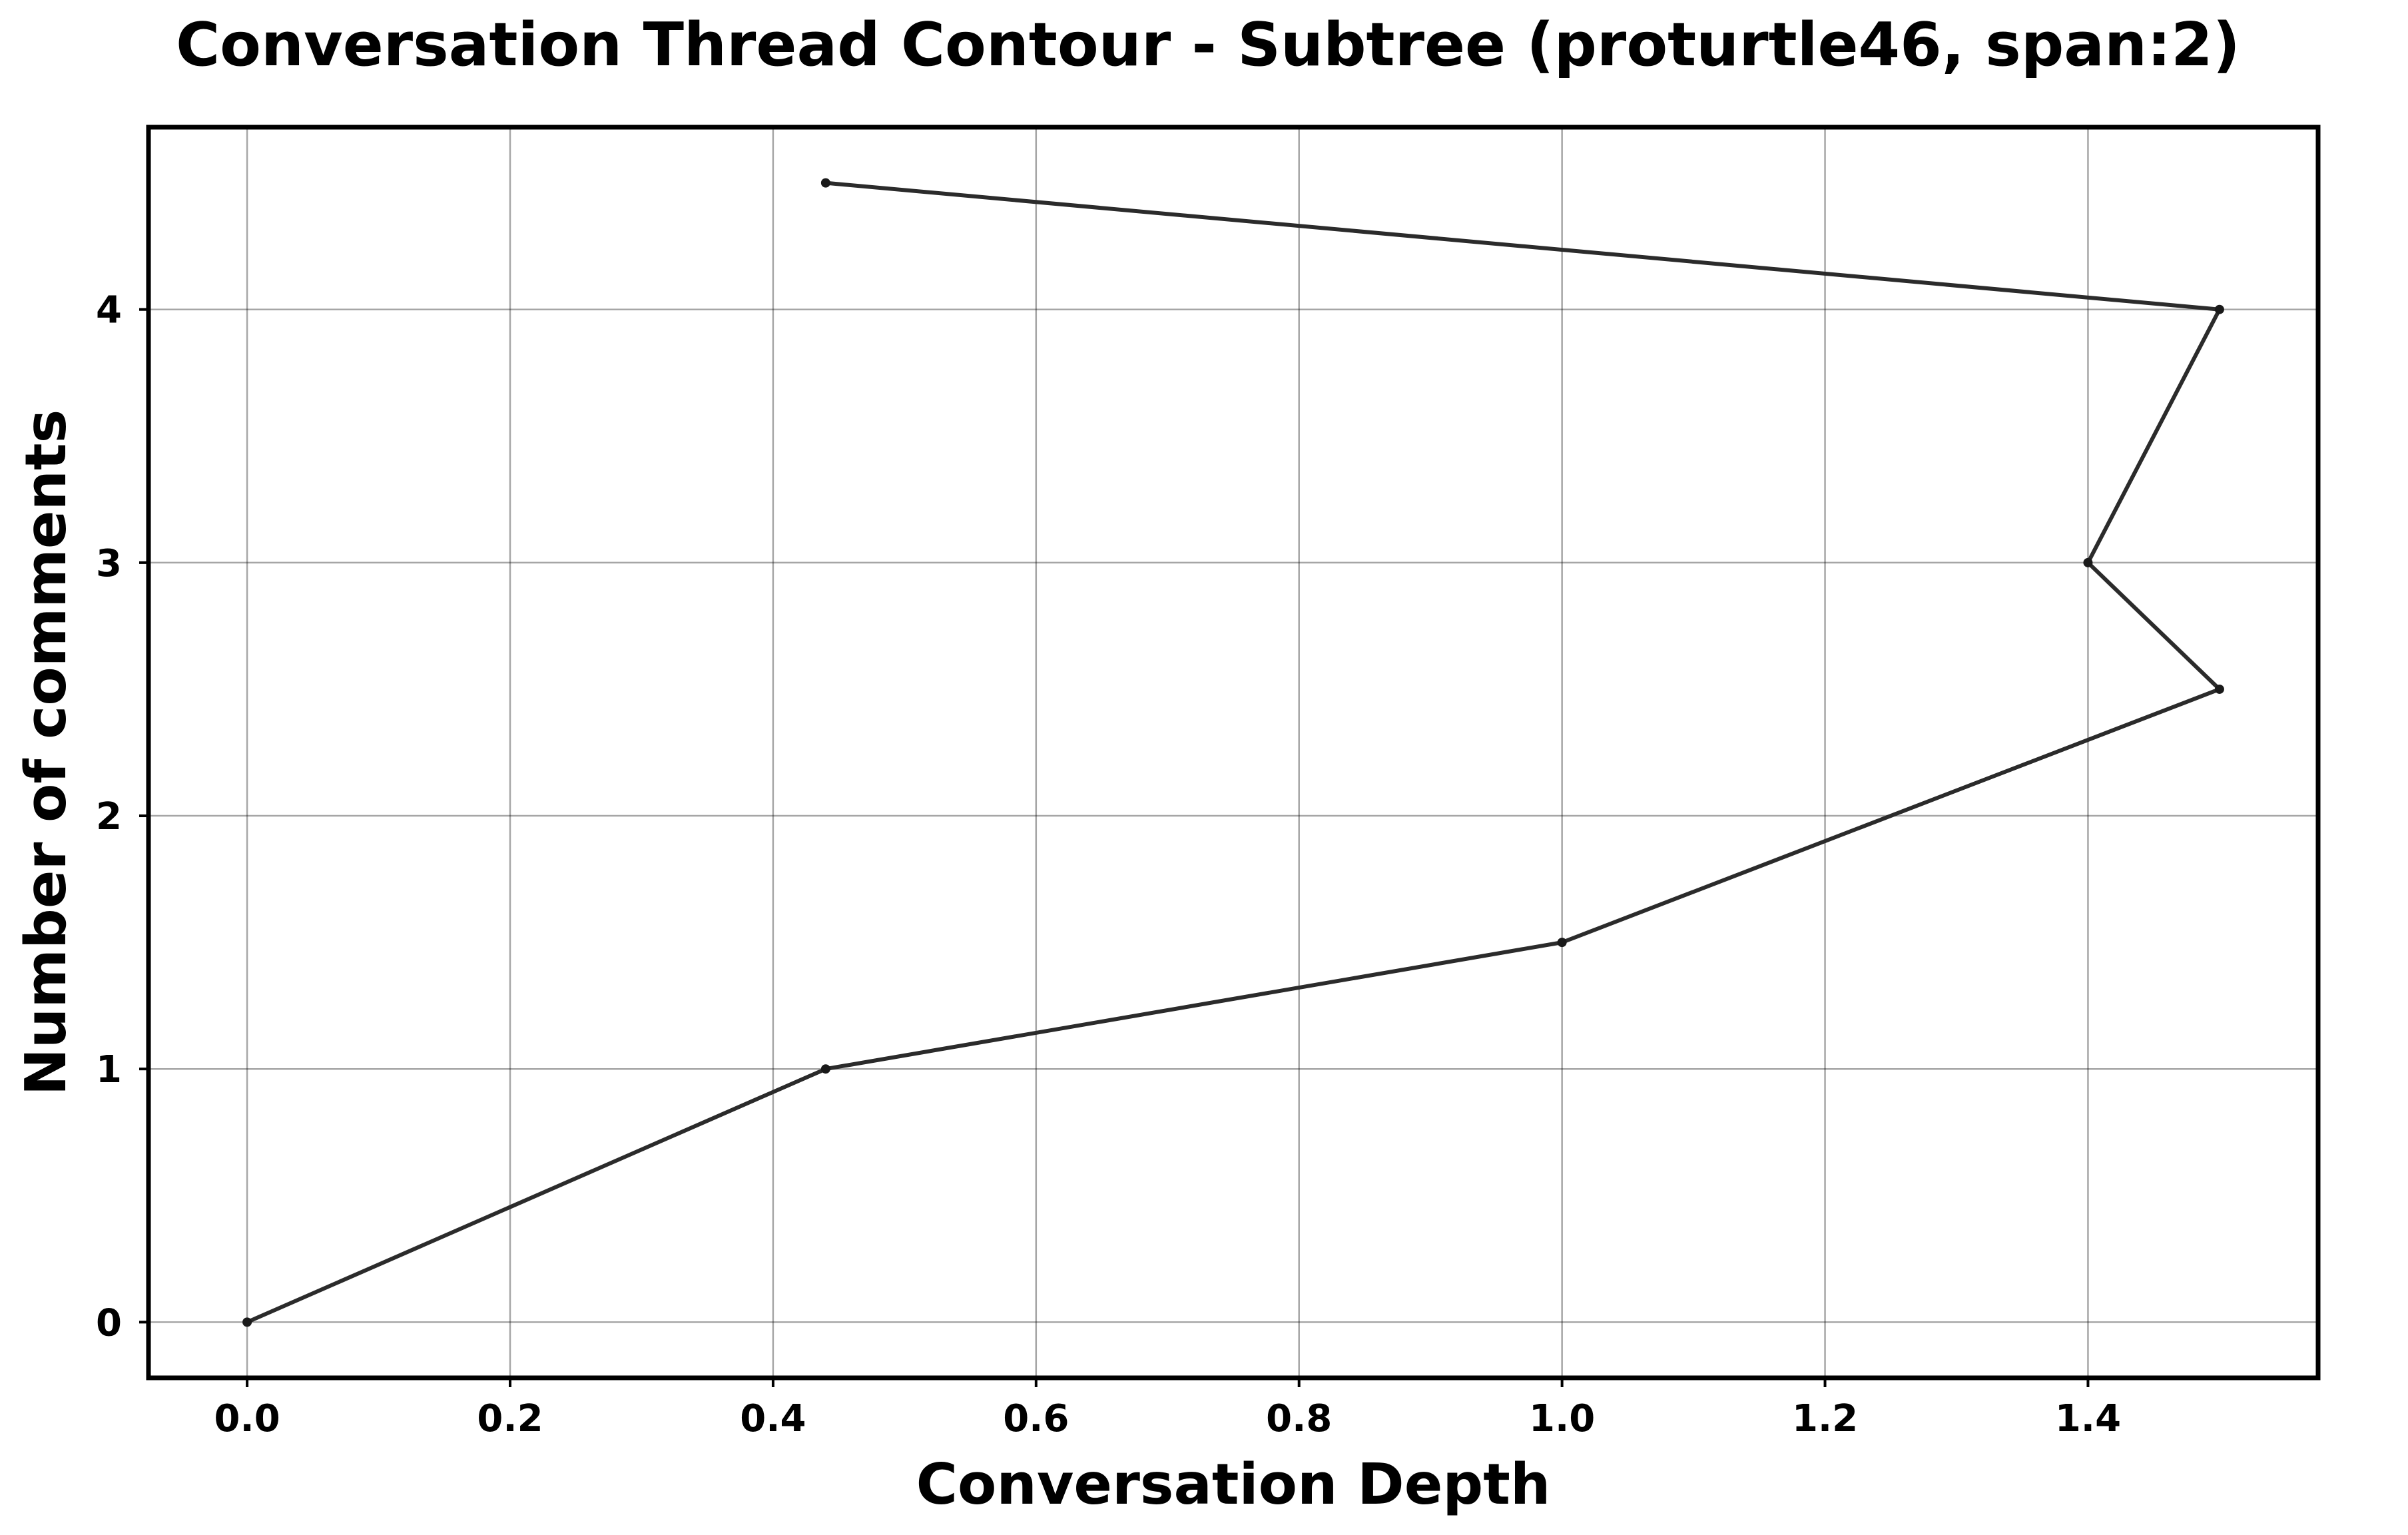 The height and width of the screenshot is (1535, 2408). What do you see at coordinates (2088, 1418) in the screenshot?
I see `x-tick-label: 1.4` at bounding box center [2088, 1418].